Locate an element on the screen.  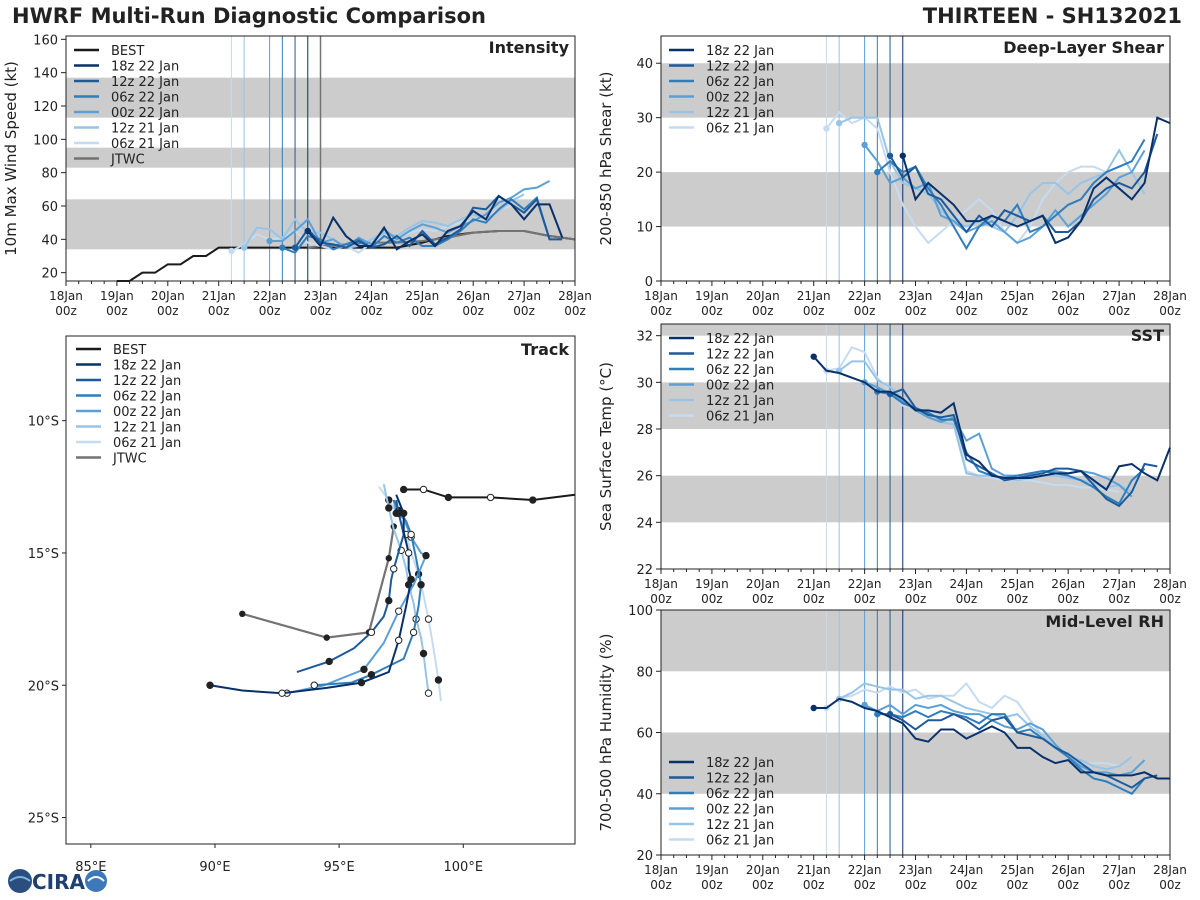
x-tick-label: 21Jan is located at coordinates (814, 870).